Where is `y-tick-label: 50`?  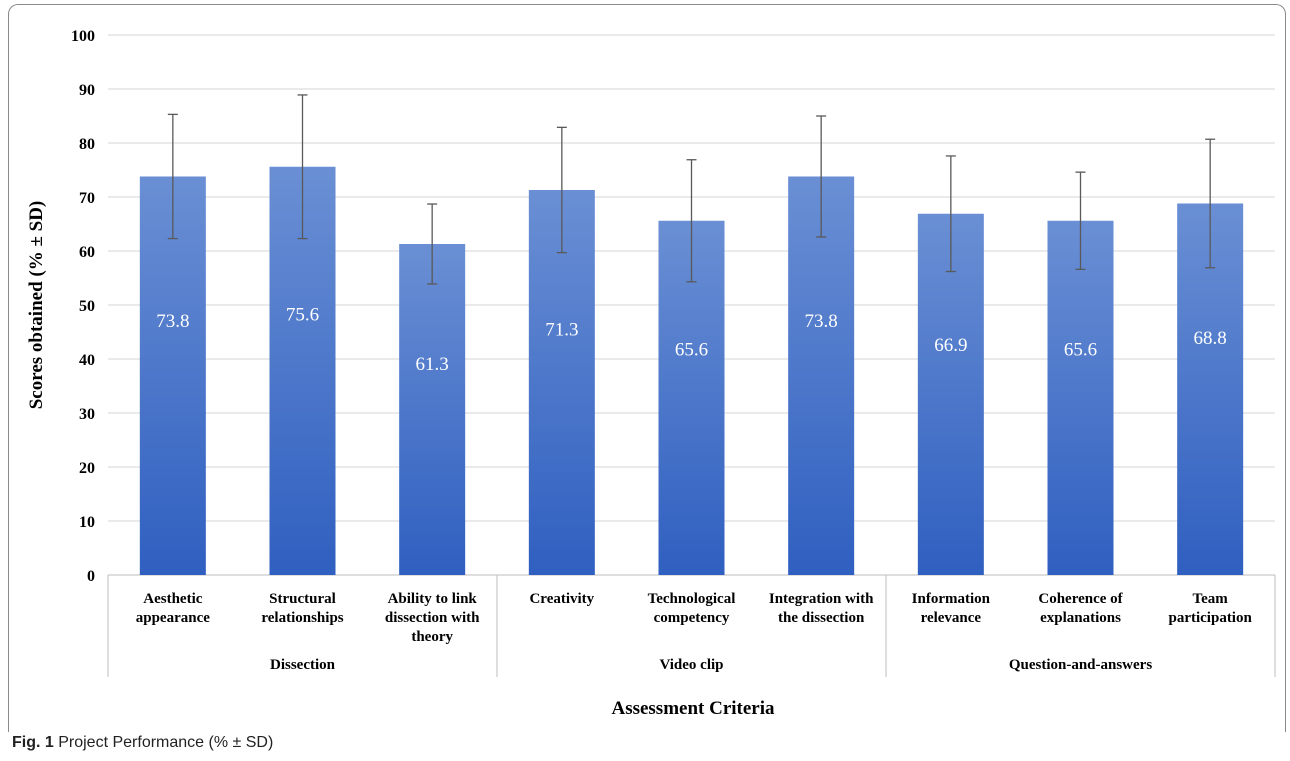
y-tick-label: 50 is located at coordinates (87, 306).